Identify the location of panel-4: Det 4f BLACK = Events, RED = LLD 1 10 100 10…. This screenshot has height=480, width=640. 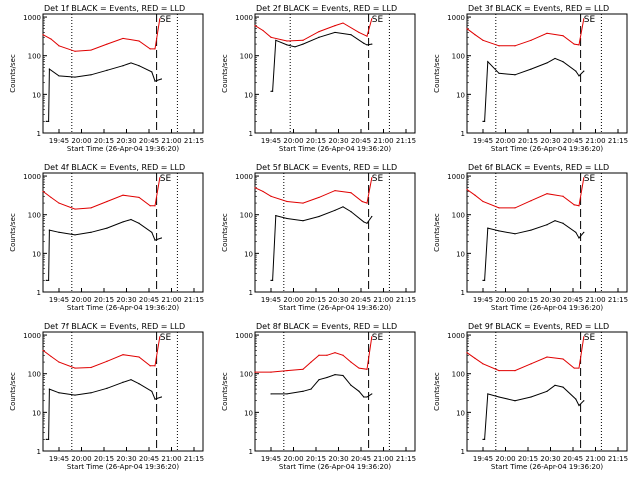
(106, 237).